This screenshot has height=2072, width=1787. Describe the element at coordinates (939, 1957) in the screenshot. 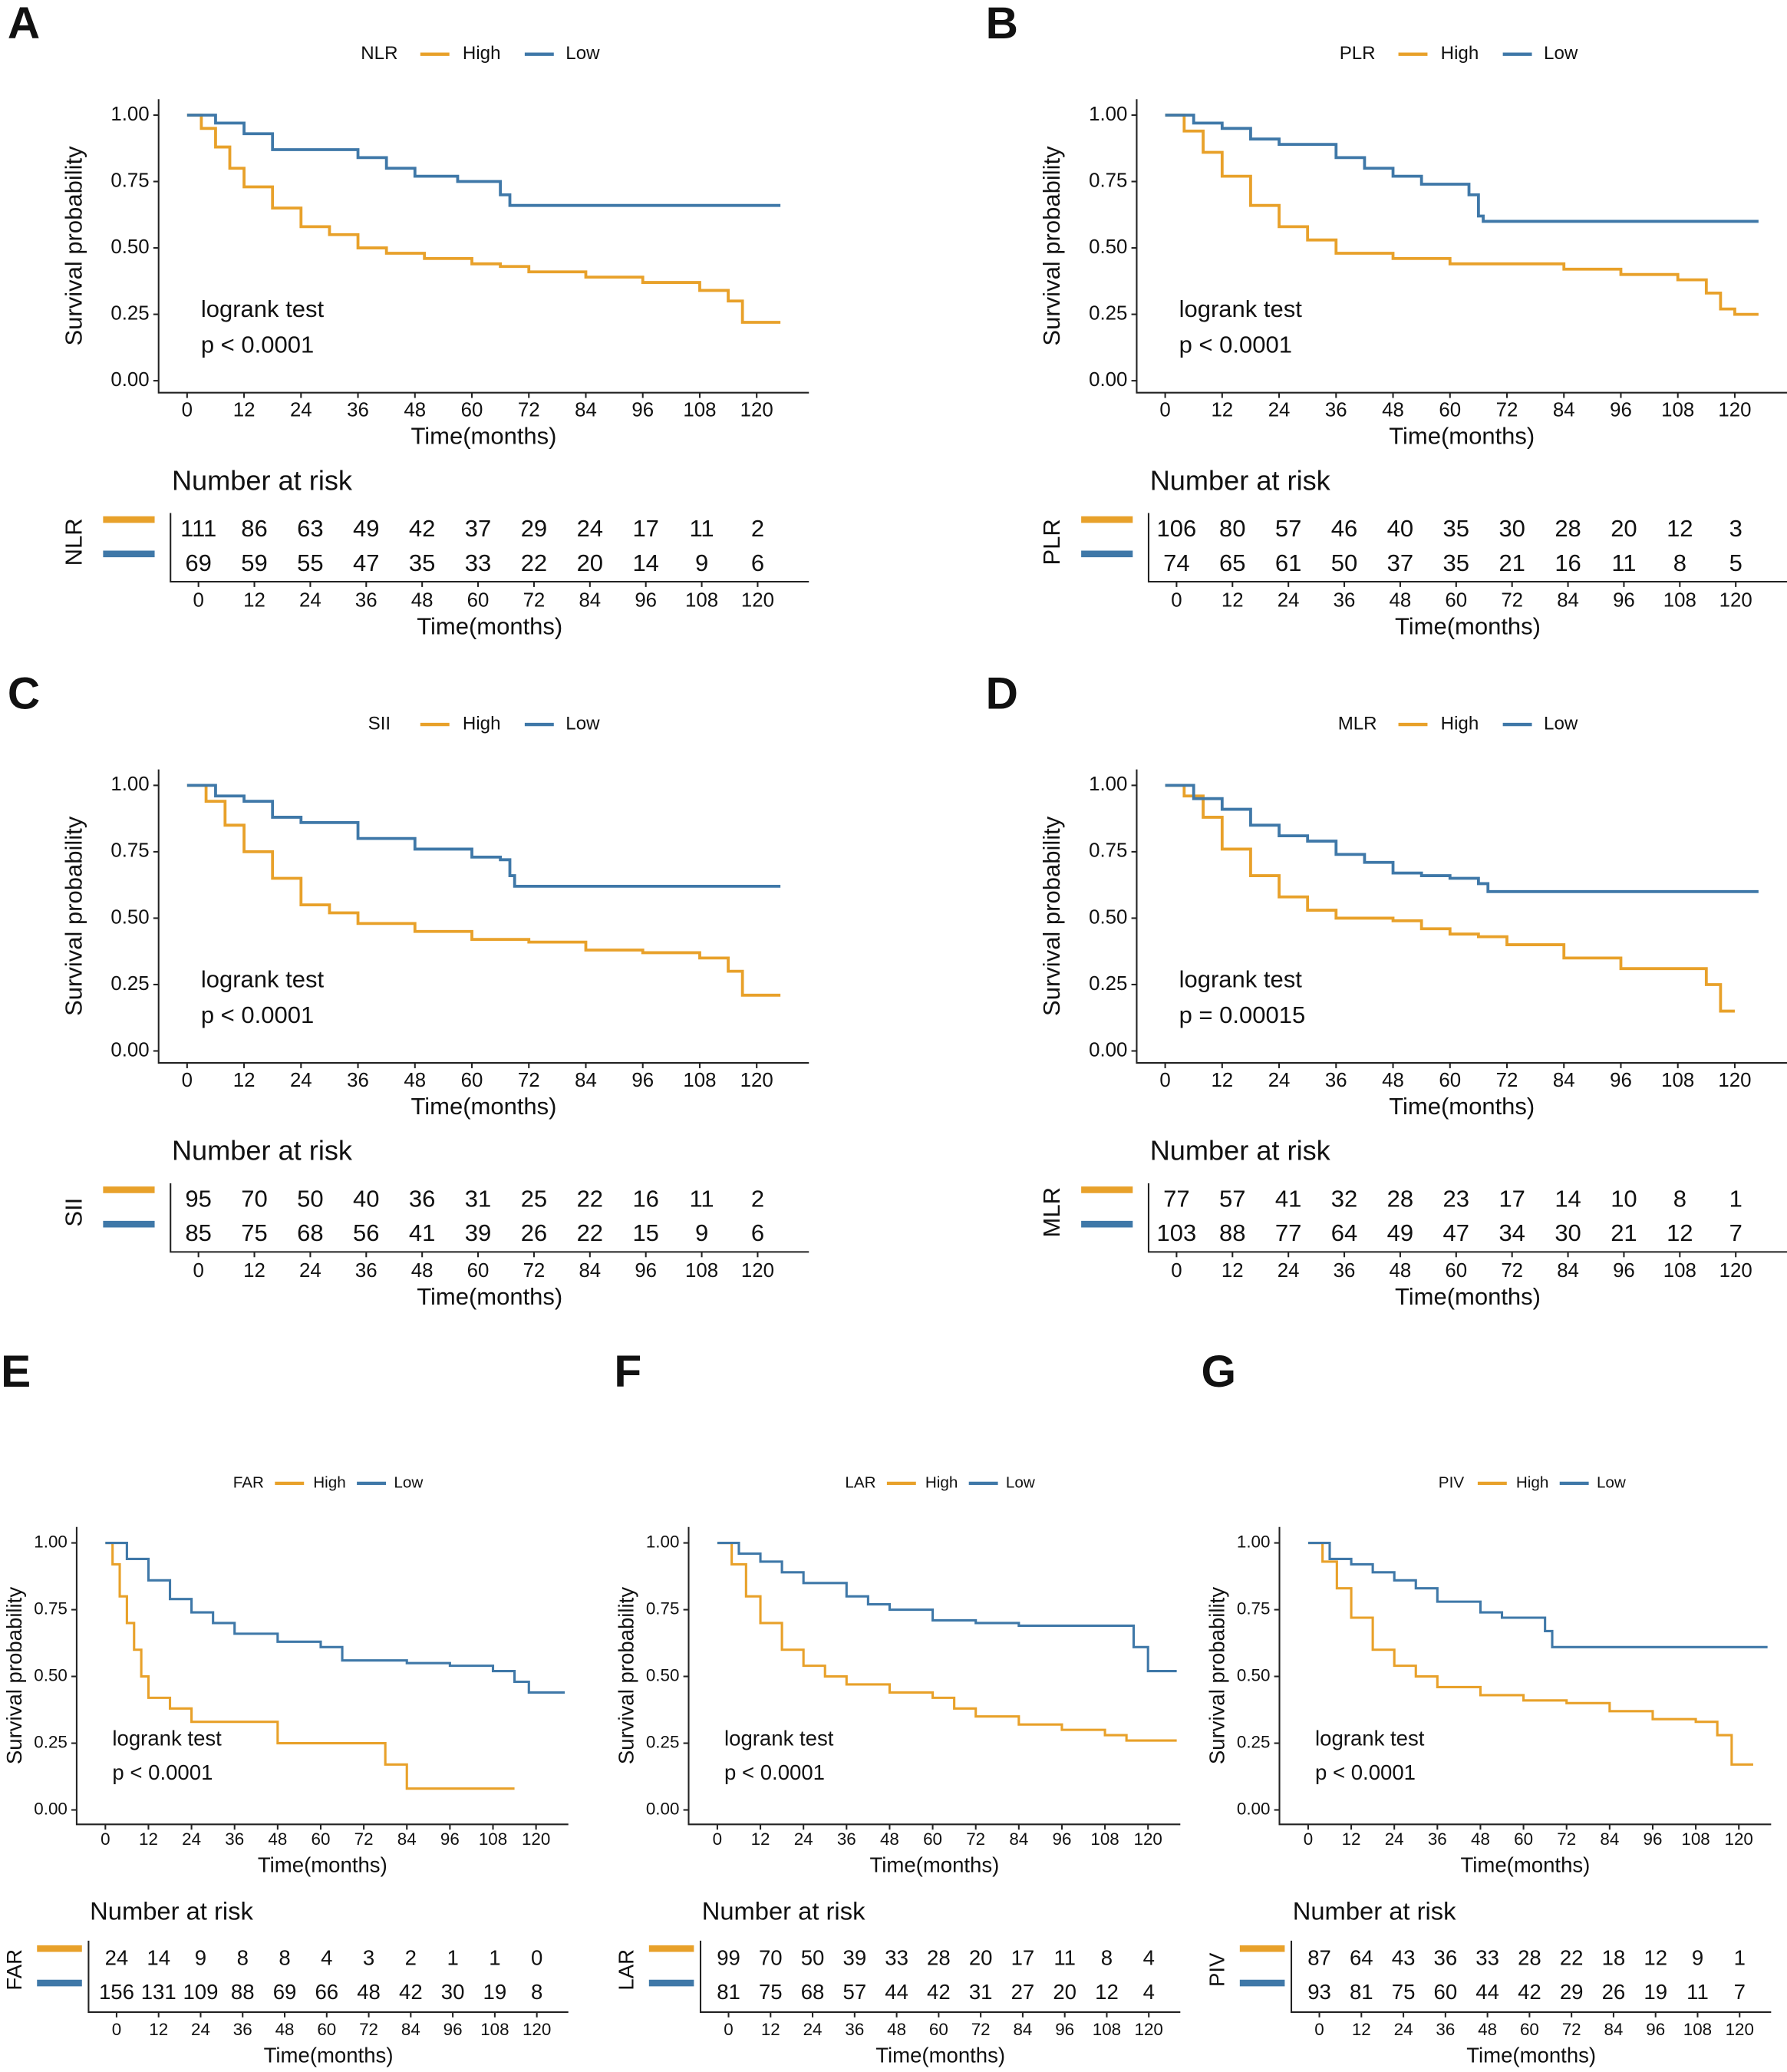

I see `risk-count: 28` at that location.